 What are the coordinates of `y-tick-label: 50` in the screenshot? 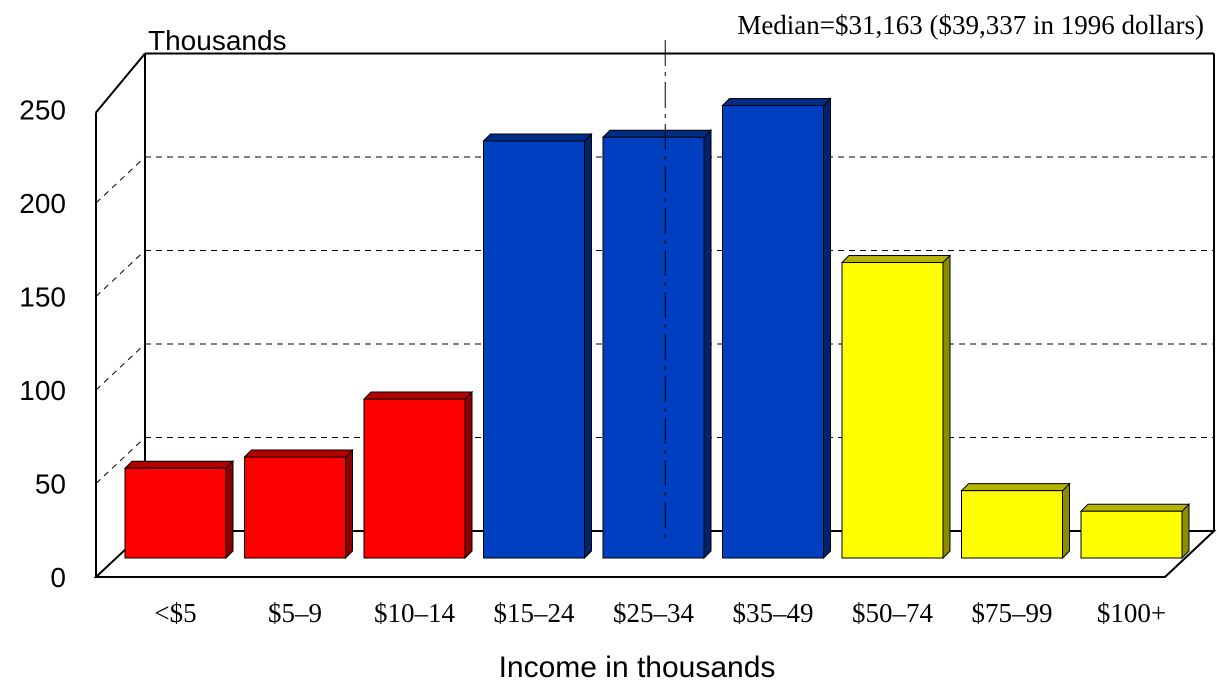 It's located at (50, 484).